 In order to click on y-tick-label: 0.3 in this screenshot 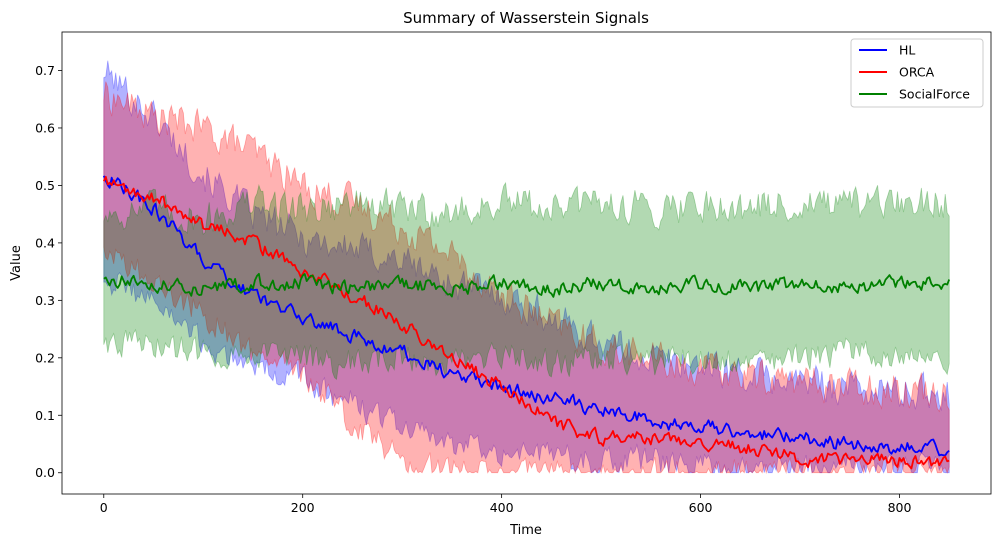, I will do `click(45, 300)`.